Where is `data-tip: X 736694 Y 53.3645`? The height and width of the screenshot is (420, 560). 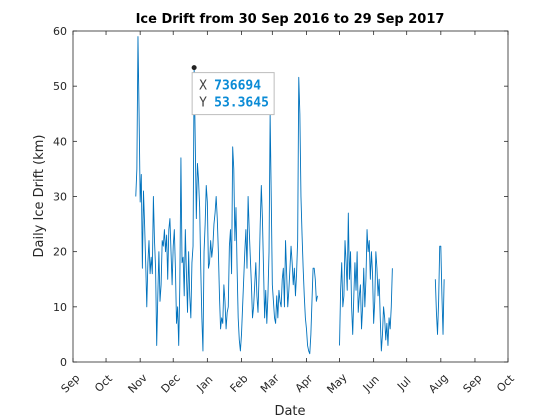 data-tip: X 736694 Y 53.3645 is located at coordinates (233, 90).